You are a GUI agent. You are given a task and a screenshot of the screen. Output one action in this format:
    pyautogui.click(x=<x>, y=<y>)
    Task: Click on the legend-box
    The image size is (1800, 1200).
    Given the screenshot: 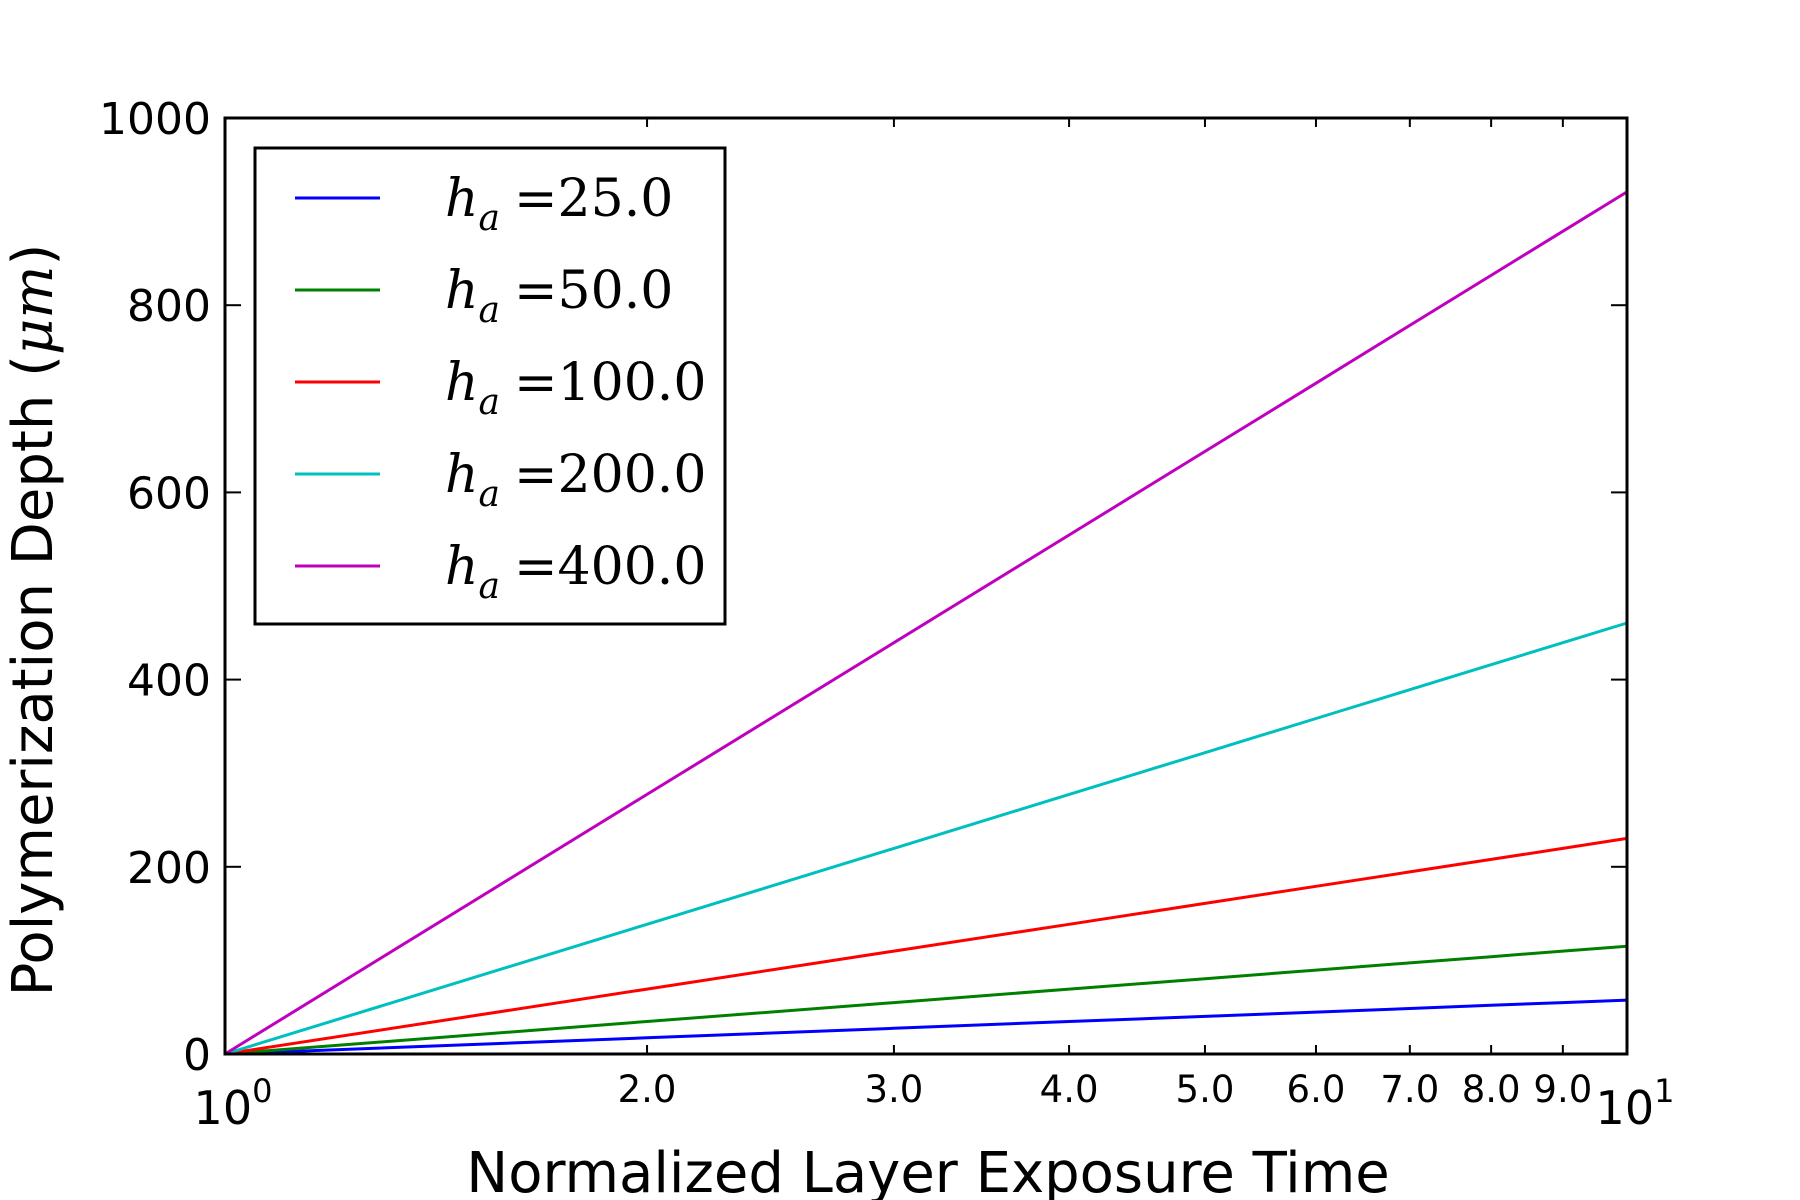 What is the action you would take?
    pyautogui.click(x=490, y=386)
    